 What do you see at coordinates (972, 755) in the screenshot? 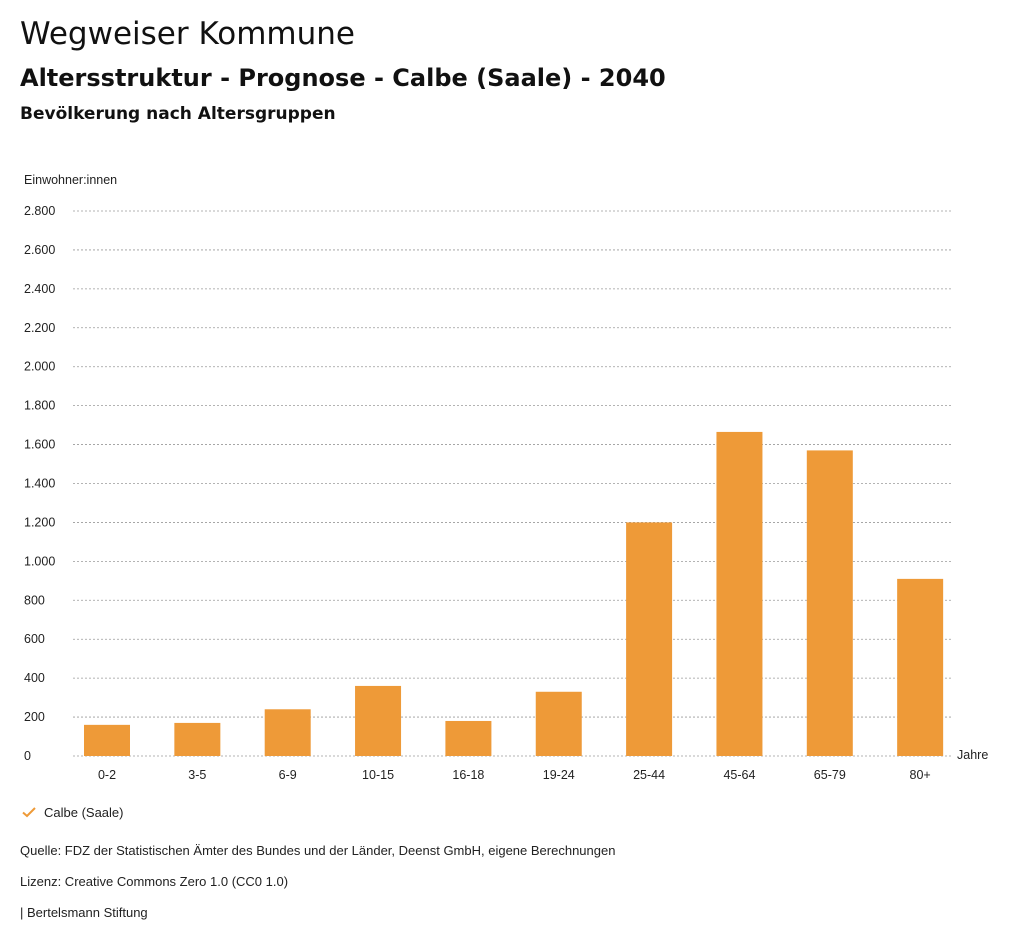
I see `x-axis-label: Jahre` at bounding box center [972, 755].